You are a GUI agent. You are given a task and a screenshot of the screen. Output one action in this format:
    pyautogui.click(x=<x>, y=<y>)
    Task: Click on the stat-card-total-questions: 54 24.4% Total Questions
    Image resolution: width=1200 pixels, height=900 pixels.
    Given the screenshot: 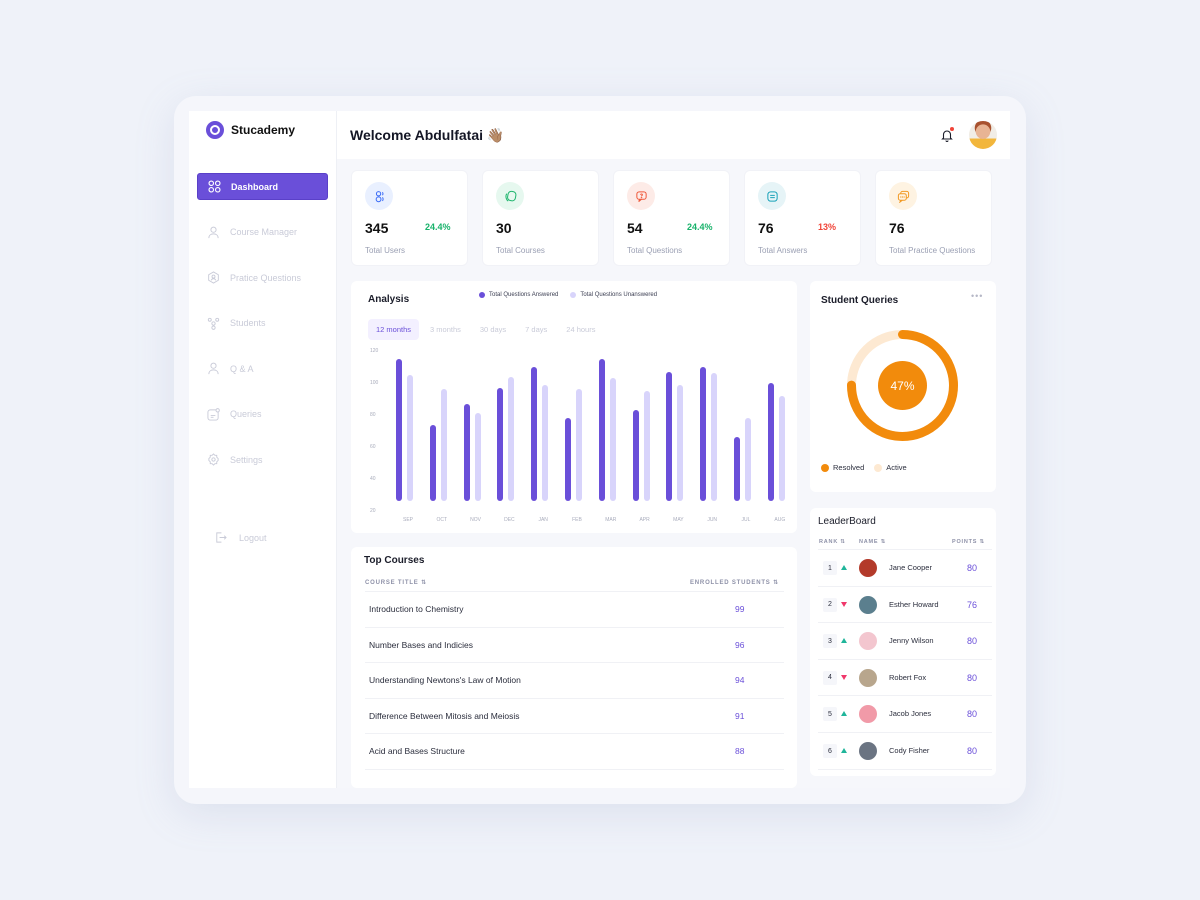 What is the action you would take?
    pyautogui.click(x=671, y=218)
    